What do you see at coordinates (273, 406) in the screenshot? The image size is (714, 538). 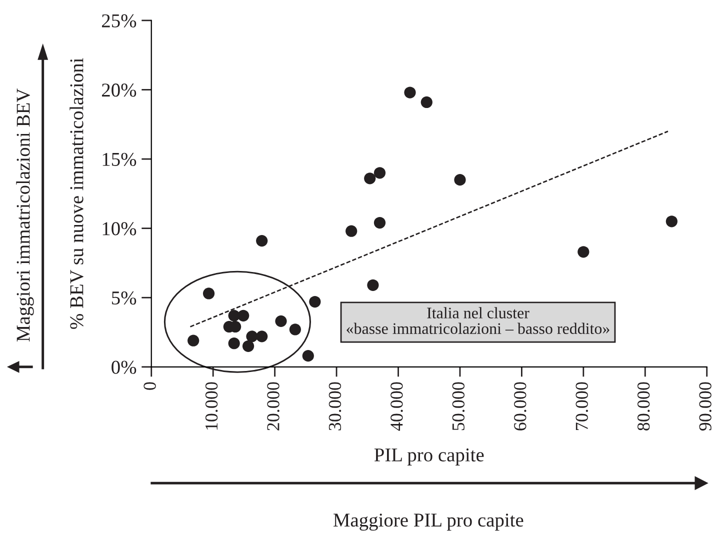 I see `x-tick-label: 20.000` at bounding box center [273, 406].